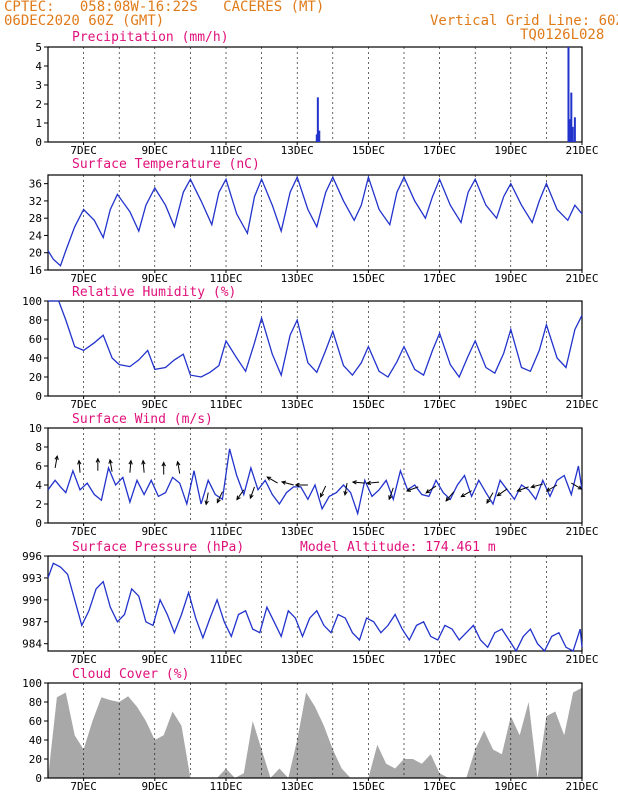  Describe the element at coordinates (38, 447) in the screenshot. I see `y-tick-label: 8` at that location.